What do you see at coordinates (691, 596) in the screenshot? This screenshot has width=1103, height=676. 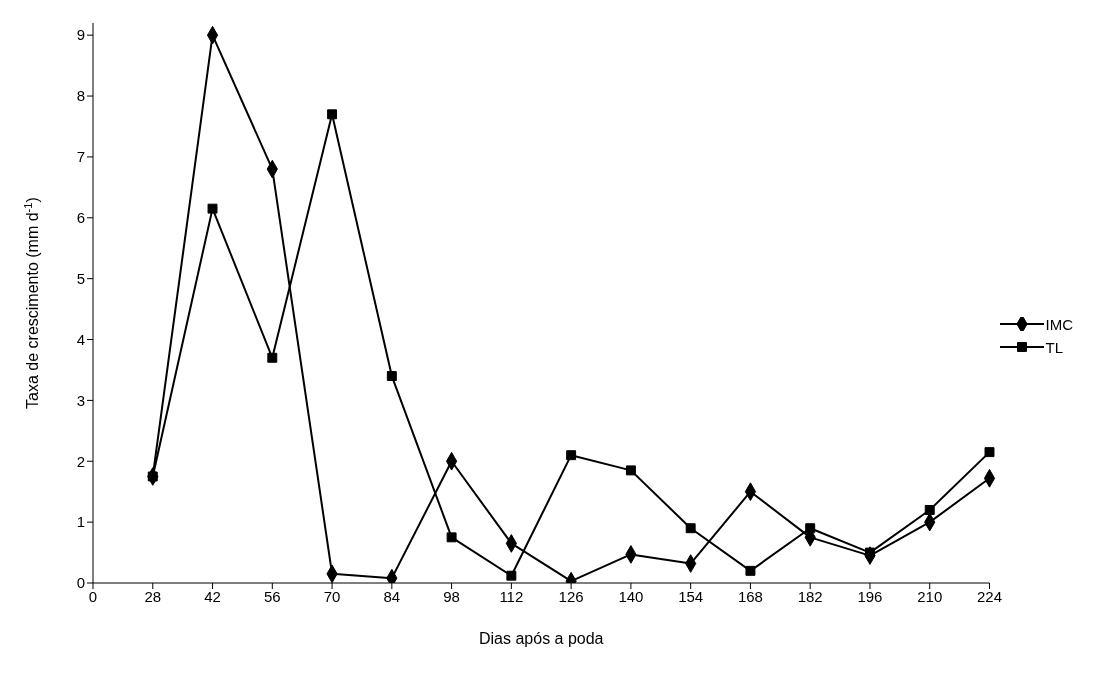 I see `x-tick-label: 154` at bounding box center [691, 596].